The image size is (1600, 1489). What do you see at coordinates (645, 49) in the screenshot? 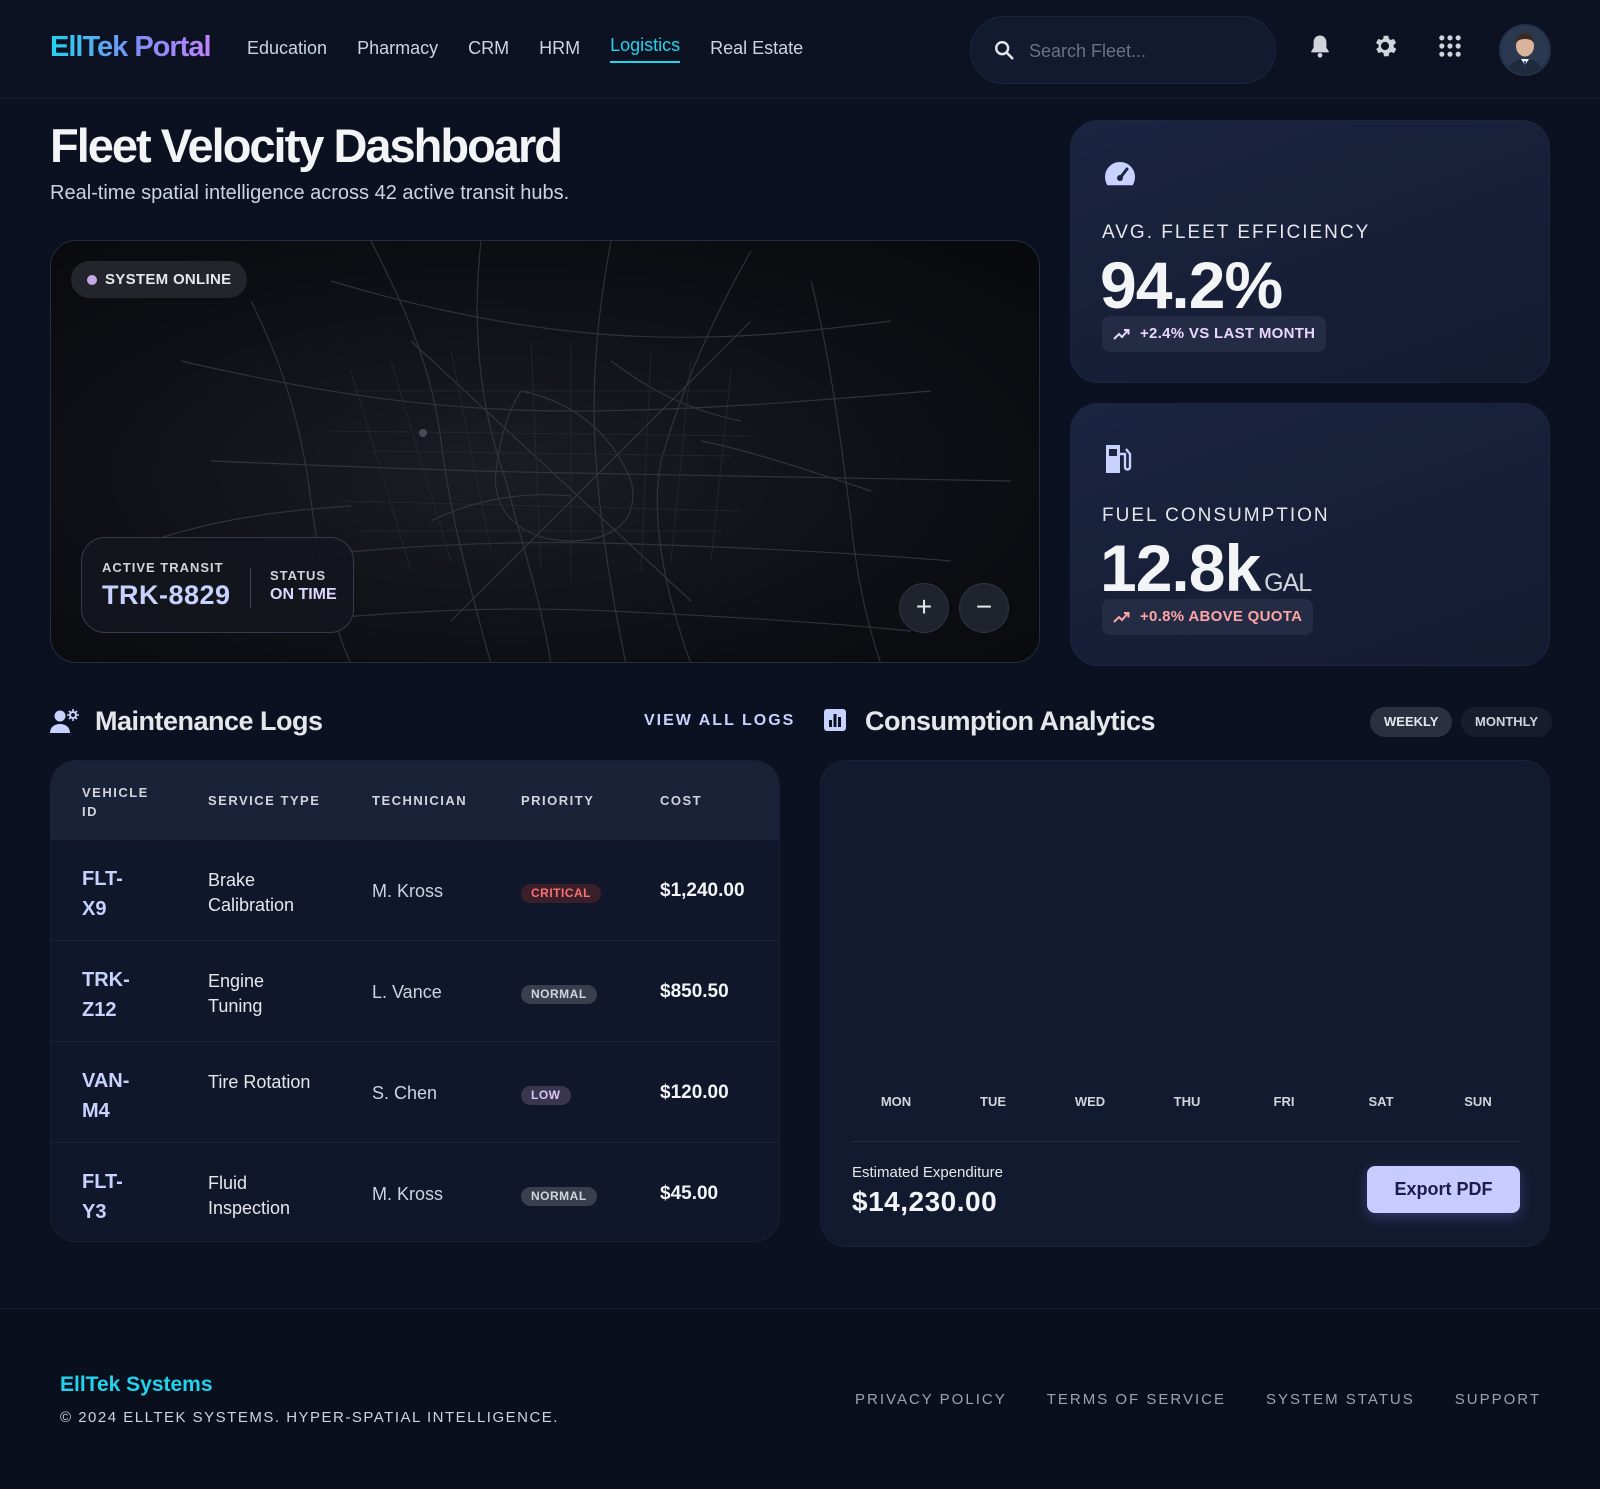
I see `nav-logistics: Logistics` at bounding box center [645, 49].